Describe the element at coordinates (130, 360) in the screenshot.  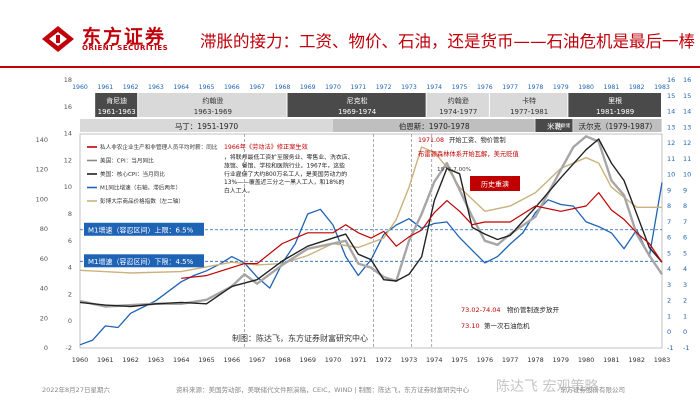
I see `x-bottom-tick-label: 1962` at that location.